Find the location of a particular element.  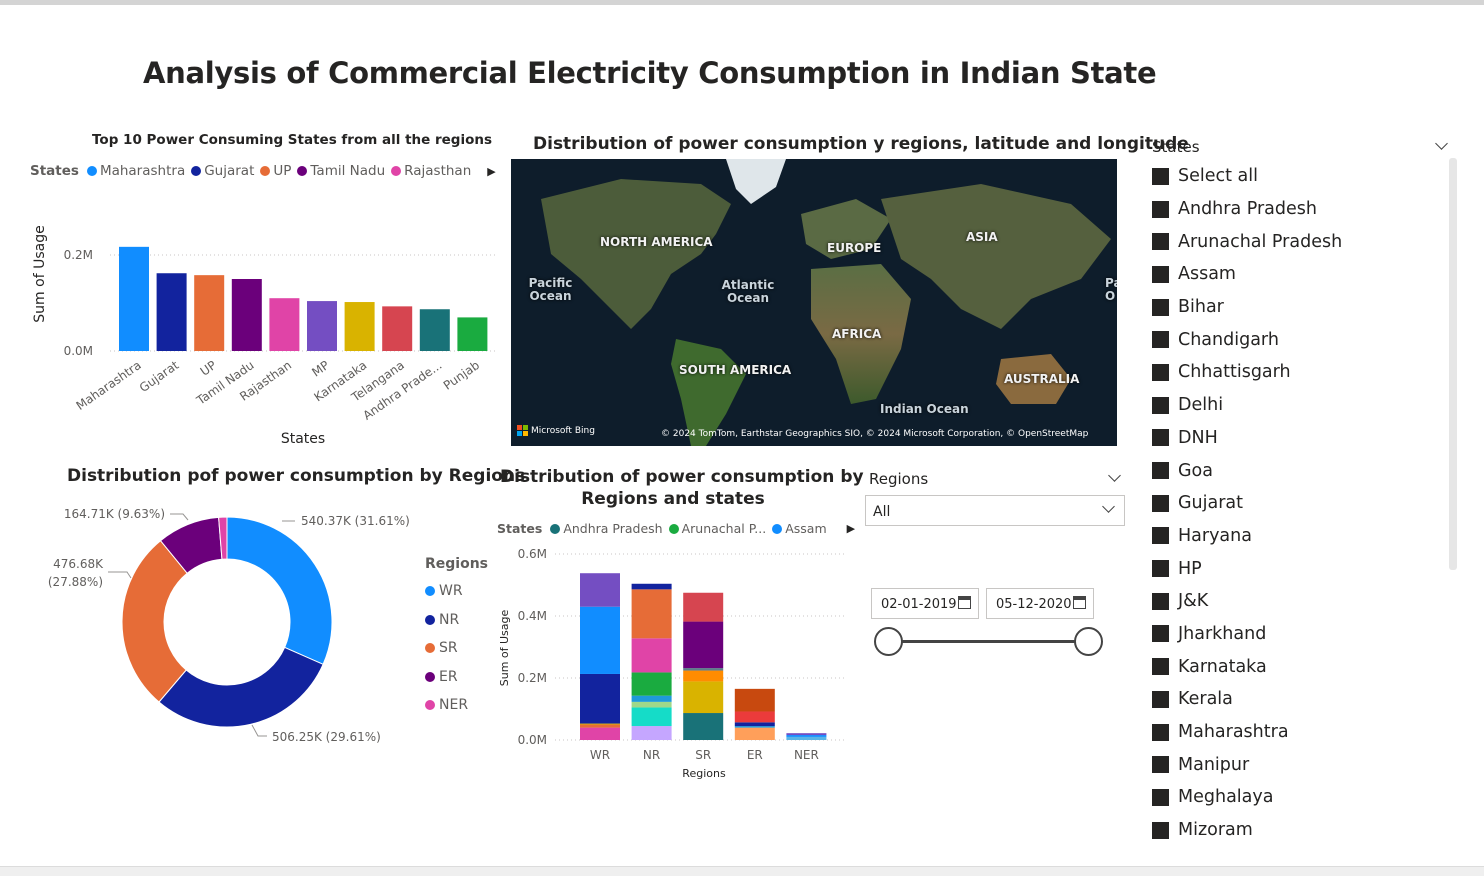

end-date-input: 05-12-2020 is located at coordinates (1040, 603).